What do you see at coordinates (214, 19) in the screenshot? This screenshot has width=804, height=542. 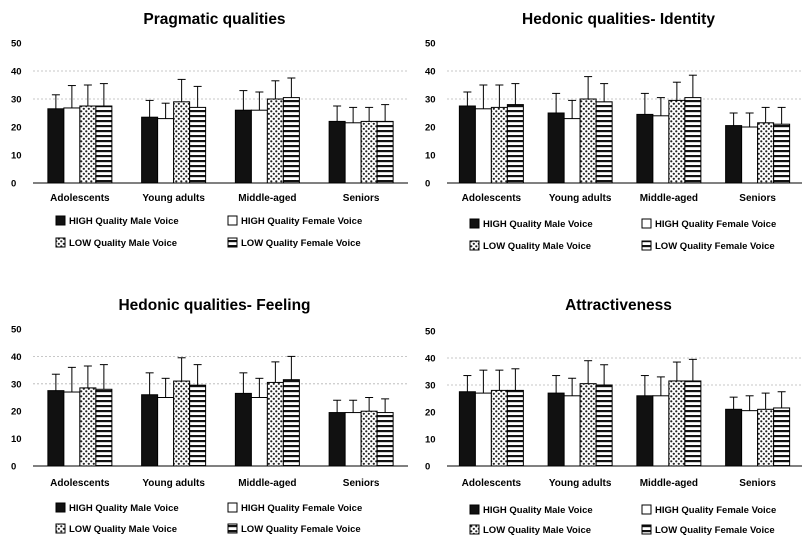 I see `chart-title: Pragmatic qualities` at bounding box center [214, 19].